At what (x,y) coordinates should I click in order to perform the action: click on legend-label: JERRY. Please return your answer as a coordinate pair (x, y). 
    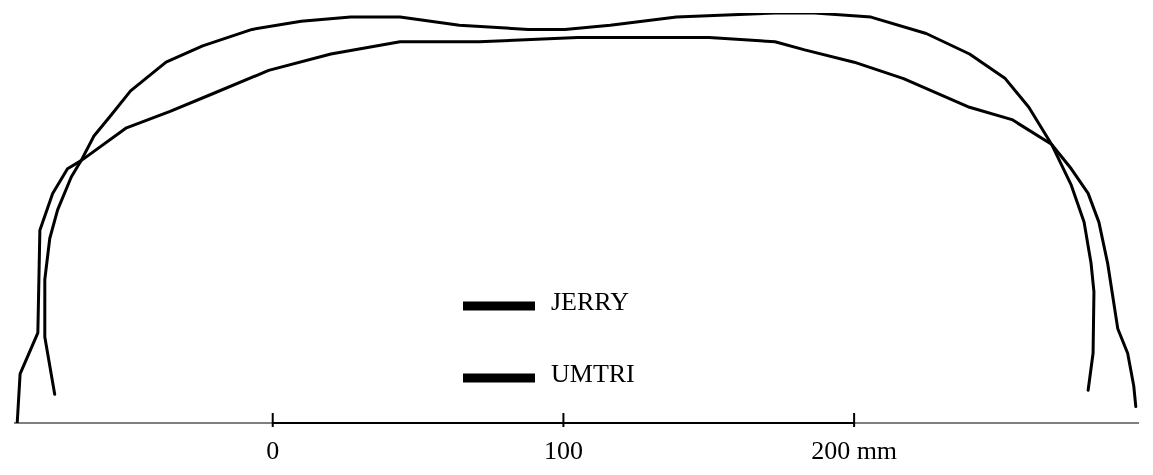
    Looking at the image, I should click on (590, 301).